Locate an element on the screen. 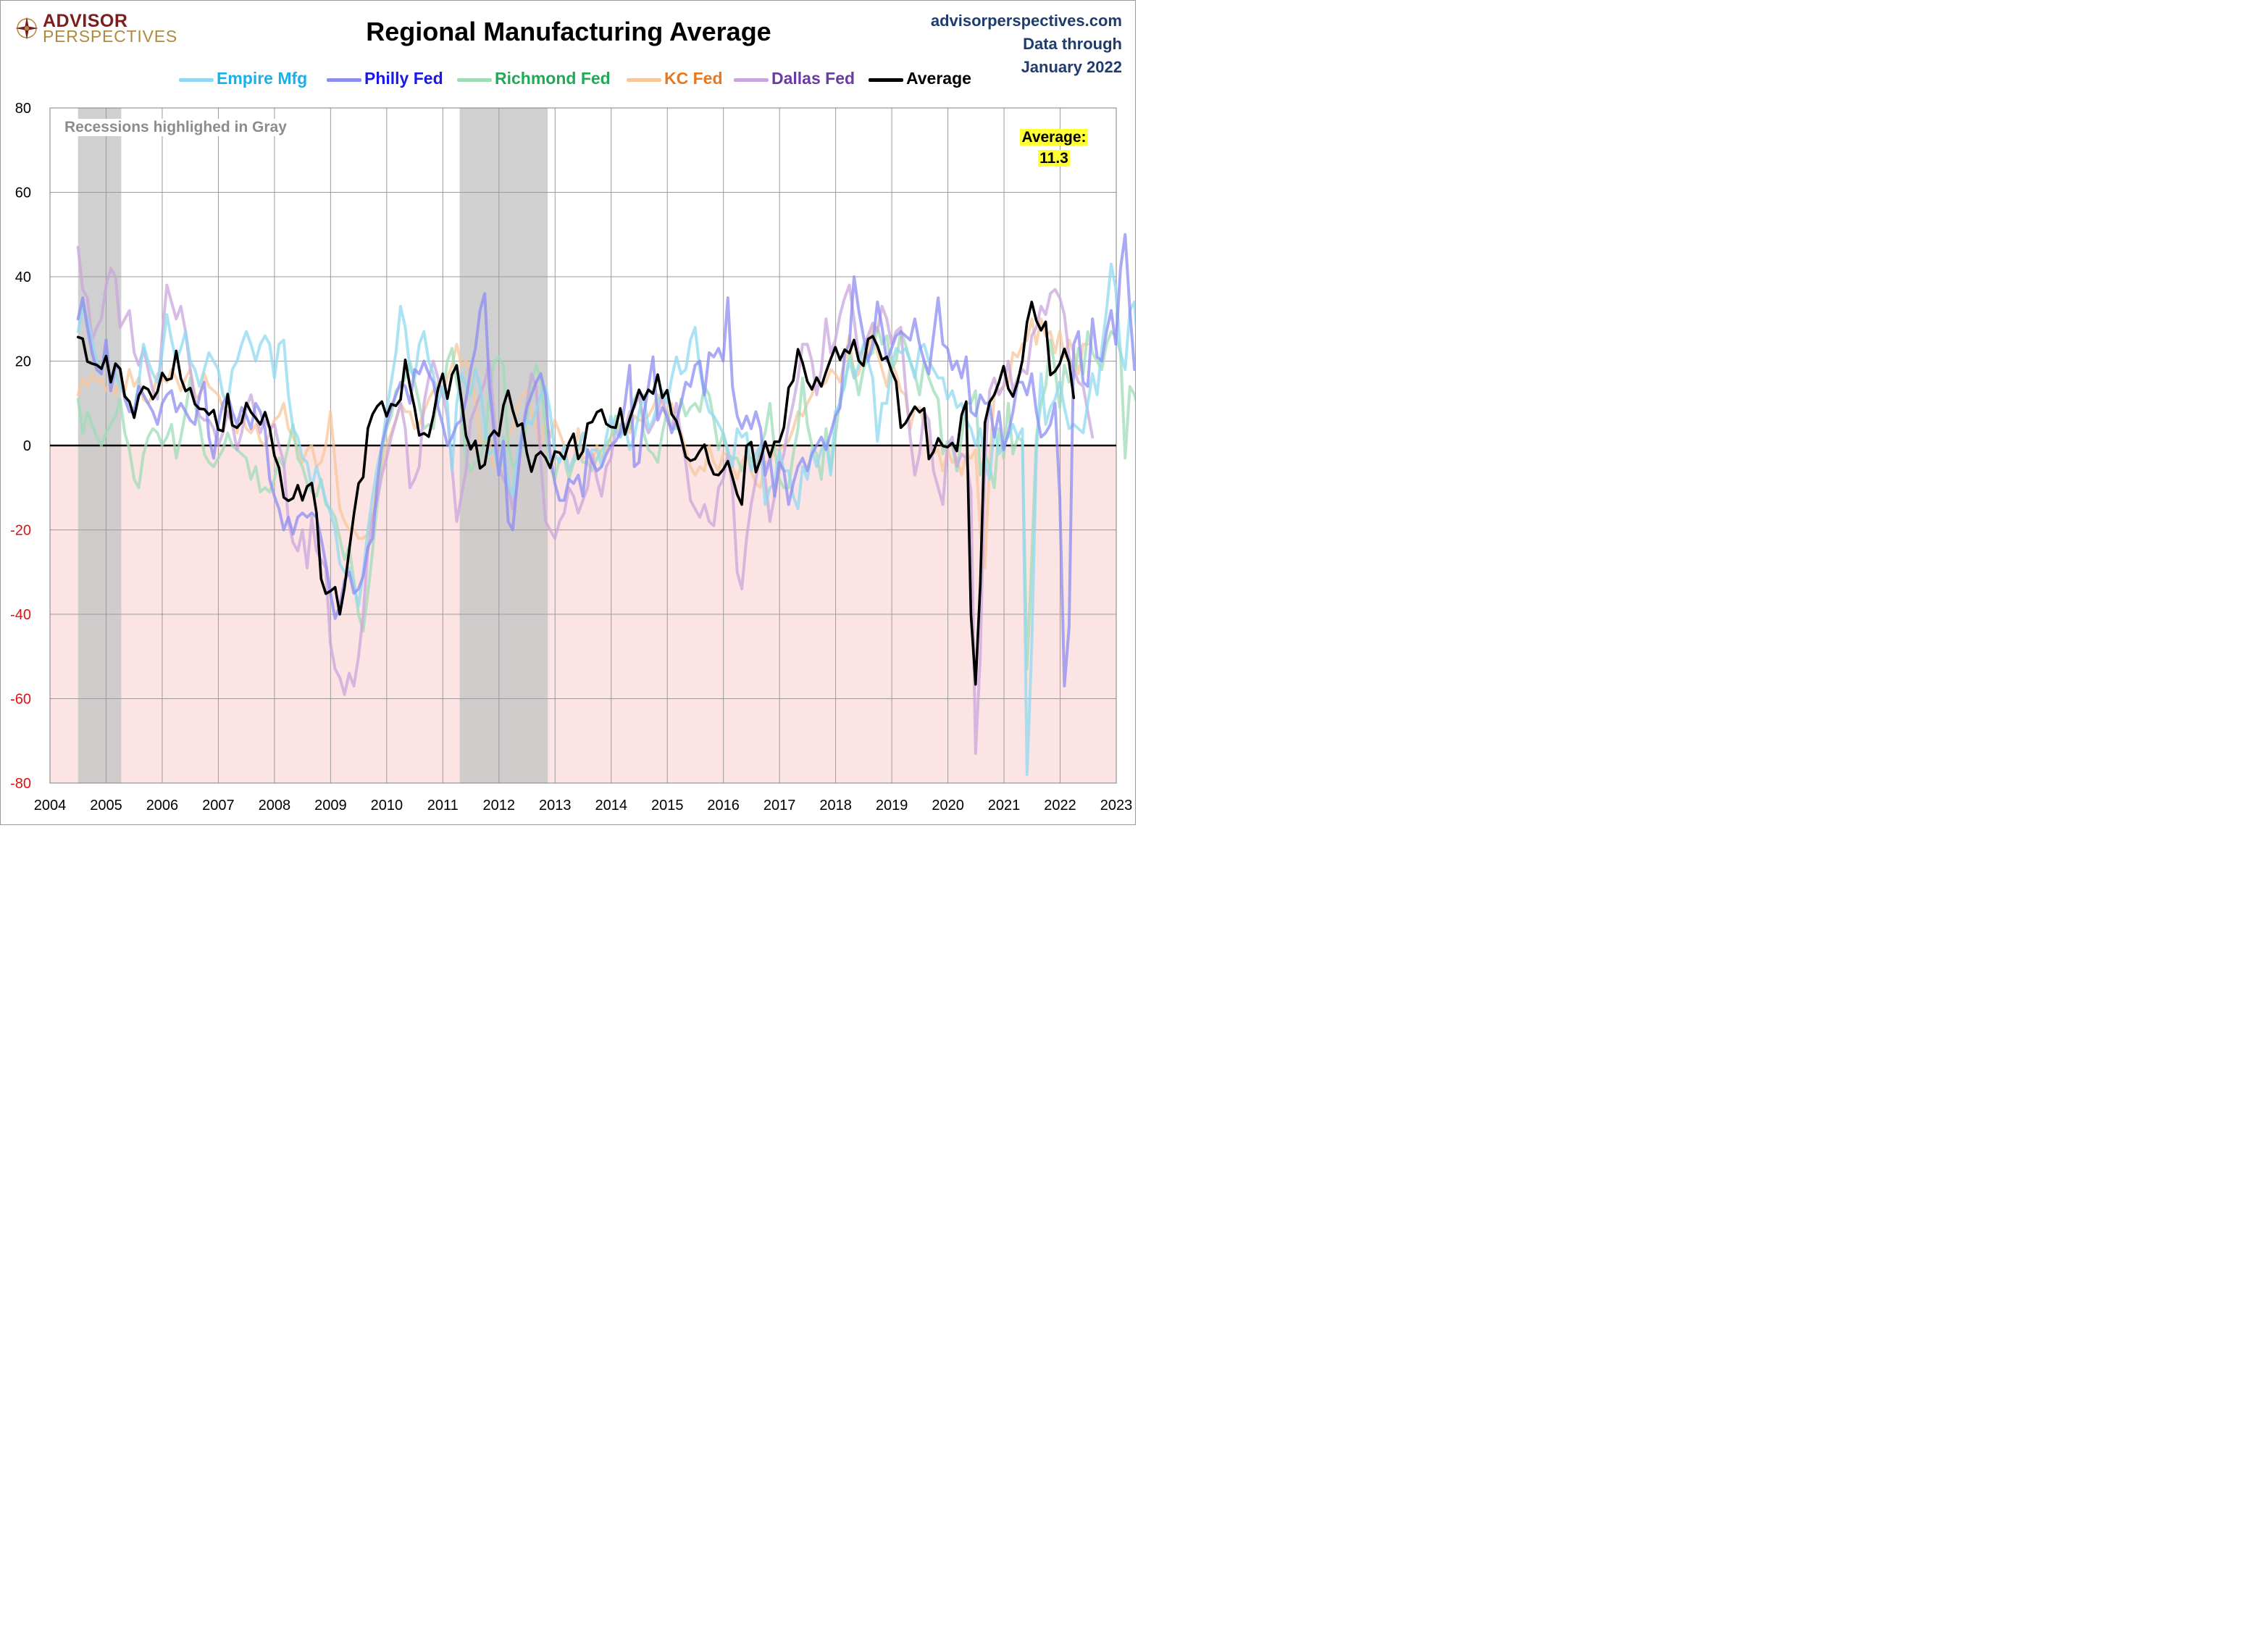 This screenshot has width=2268, height=1648. x-tick-label: 2009 is located at coordinates (331, 805).